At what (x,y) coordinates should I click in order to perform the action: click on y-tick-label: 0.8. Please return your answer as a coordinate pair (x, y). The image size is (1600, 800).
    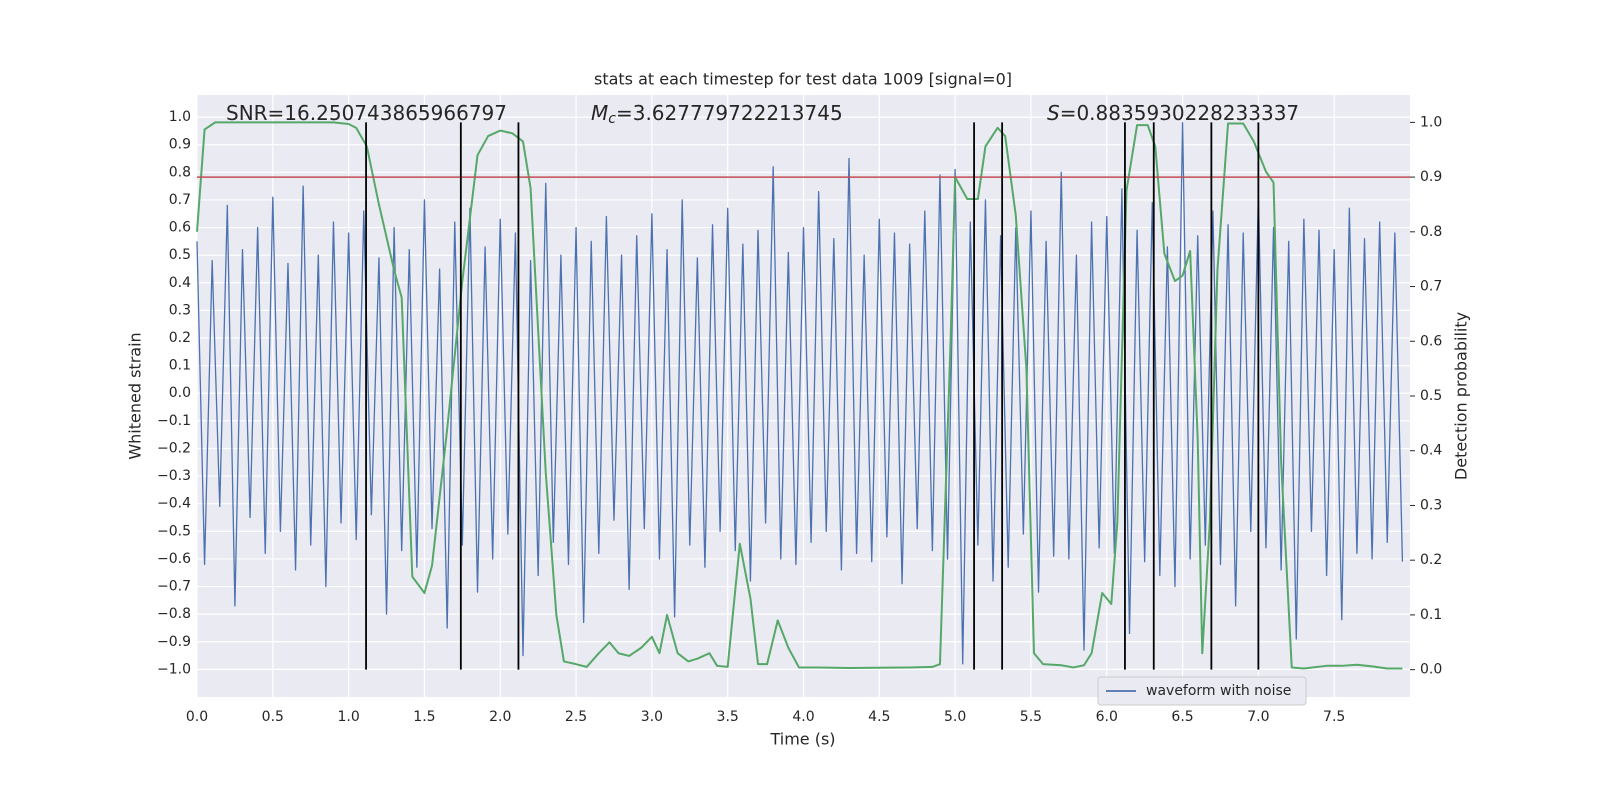
    Looking at the image, I should click on (180, 172).